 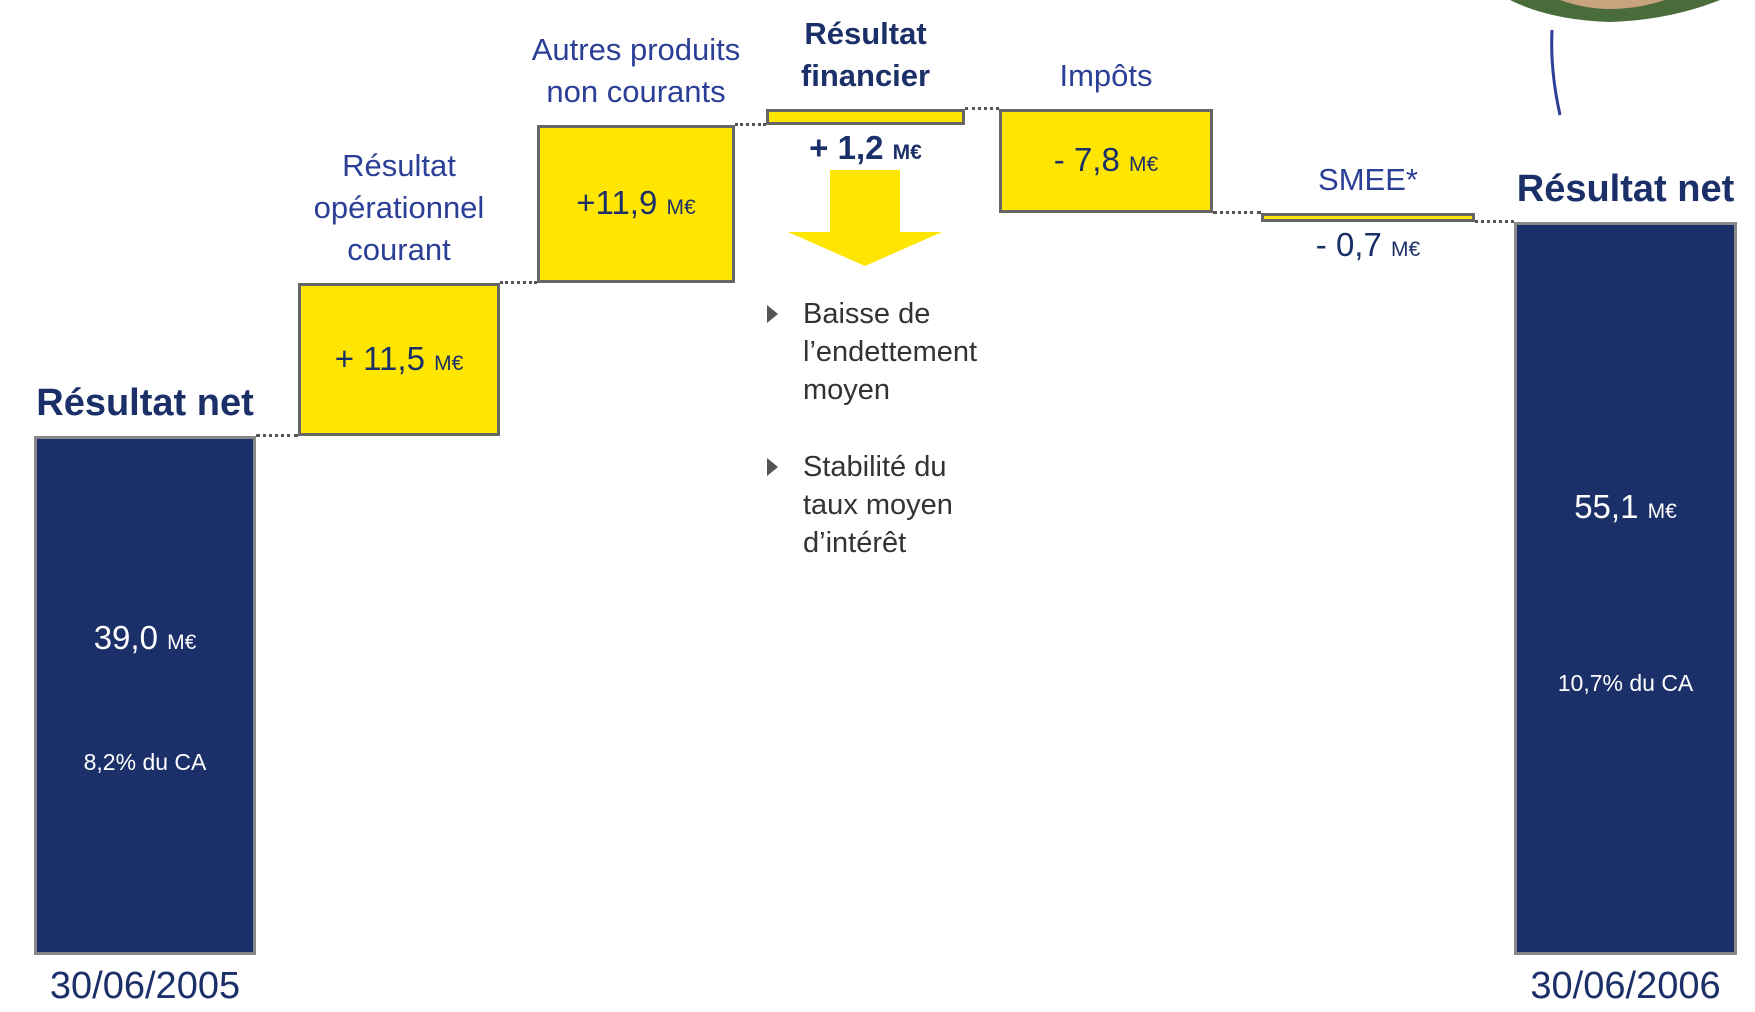 I want to click on value-label: + 1,2 M€, so click(x=865, y=148).